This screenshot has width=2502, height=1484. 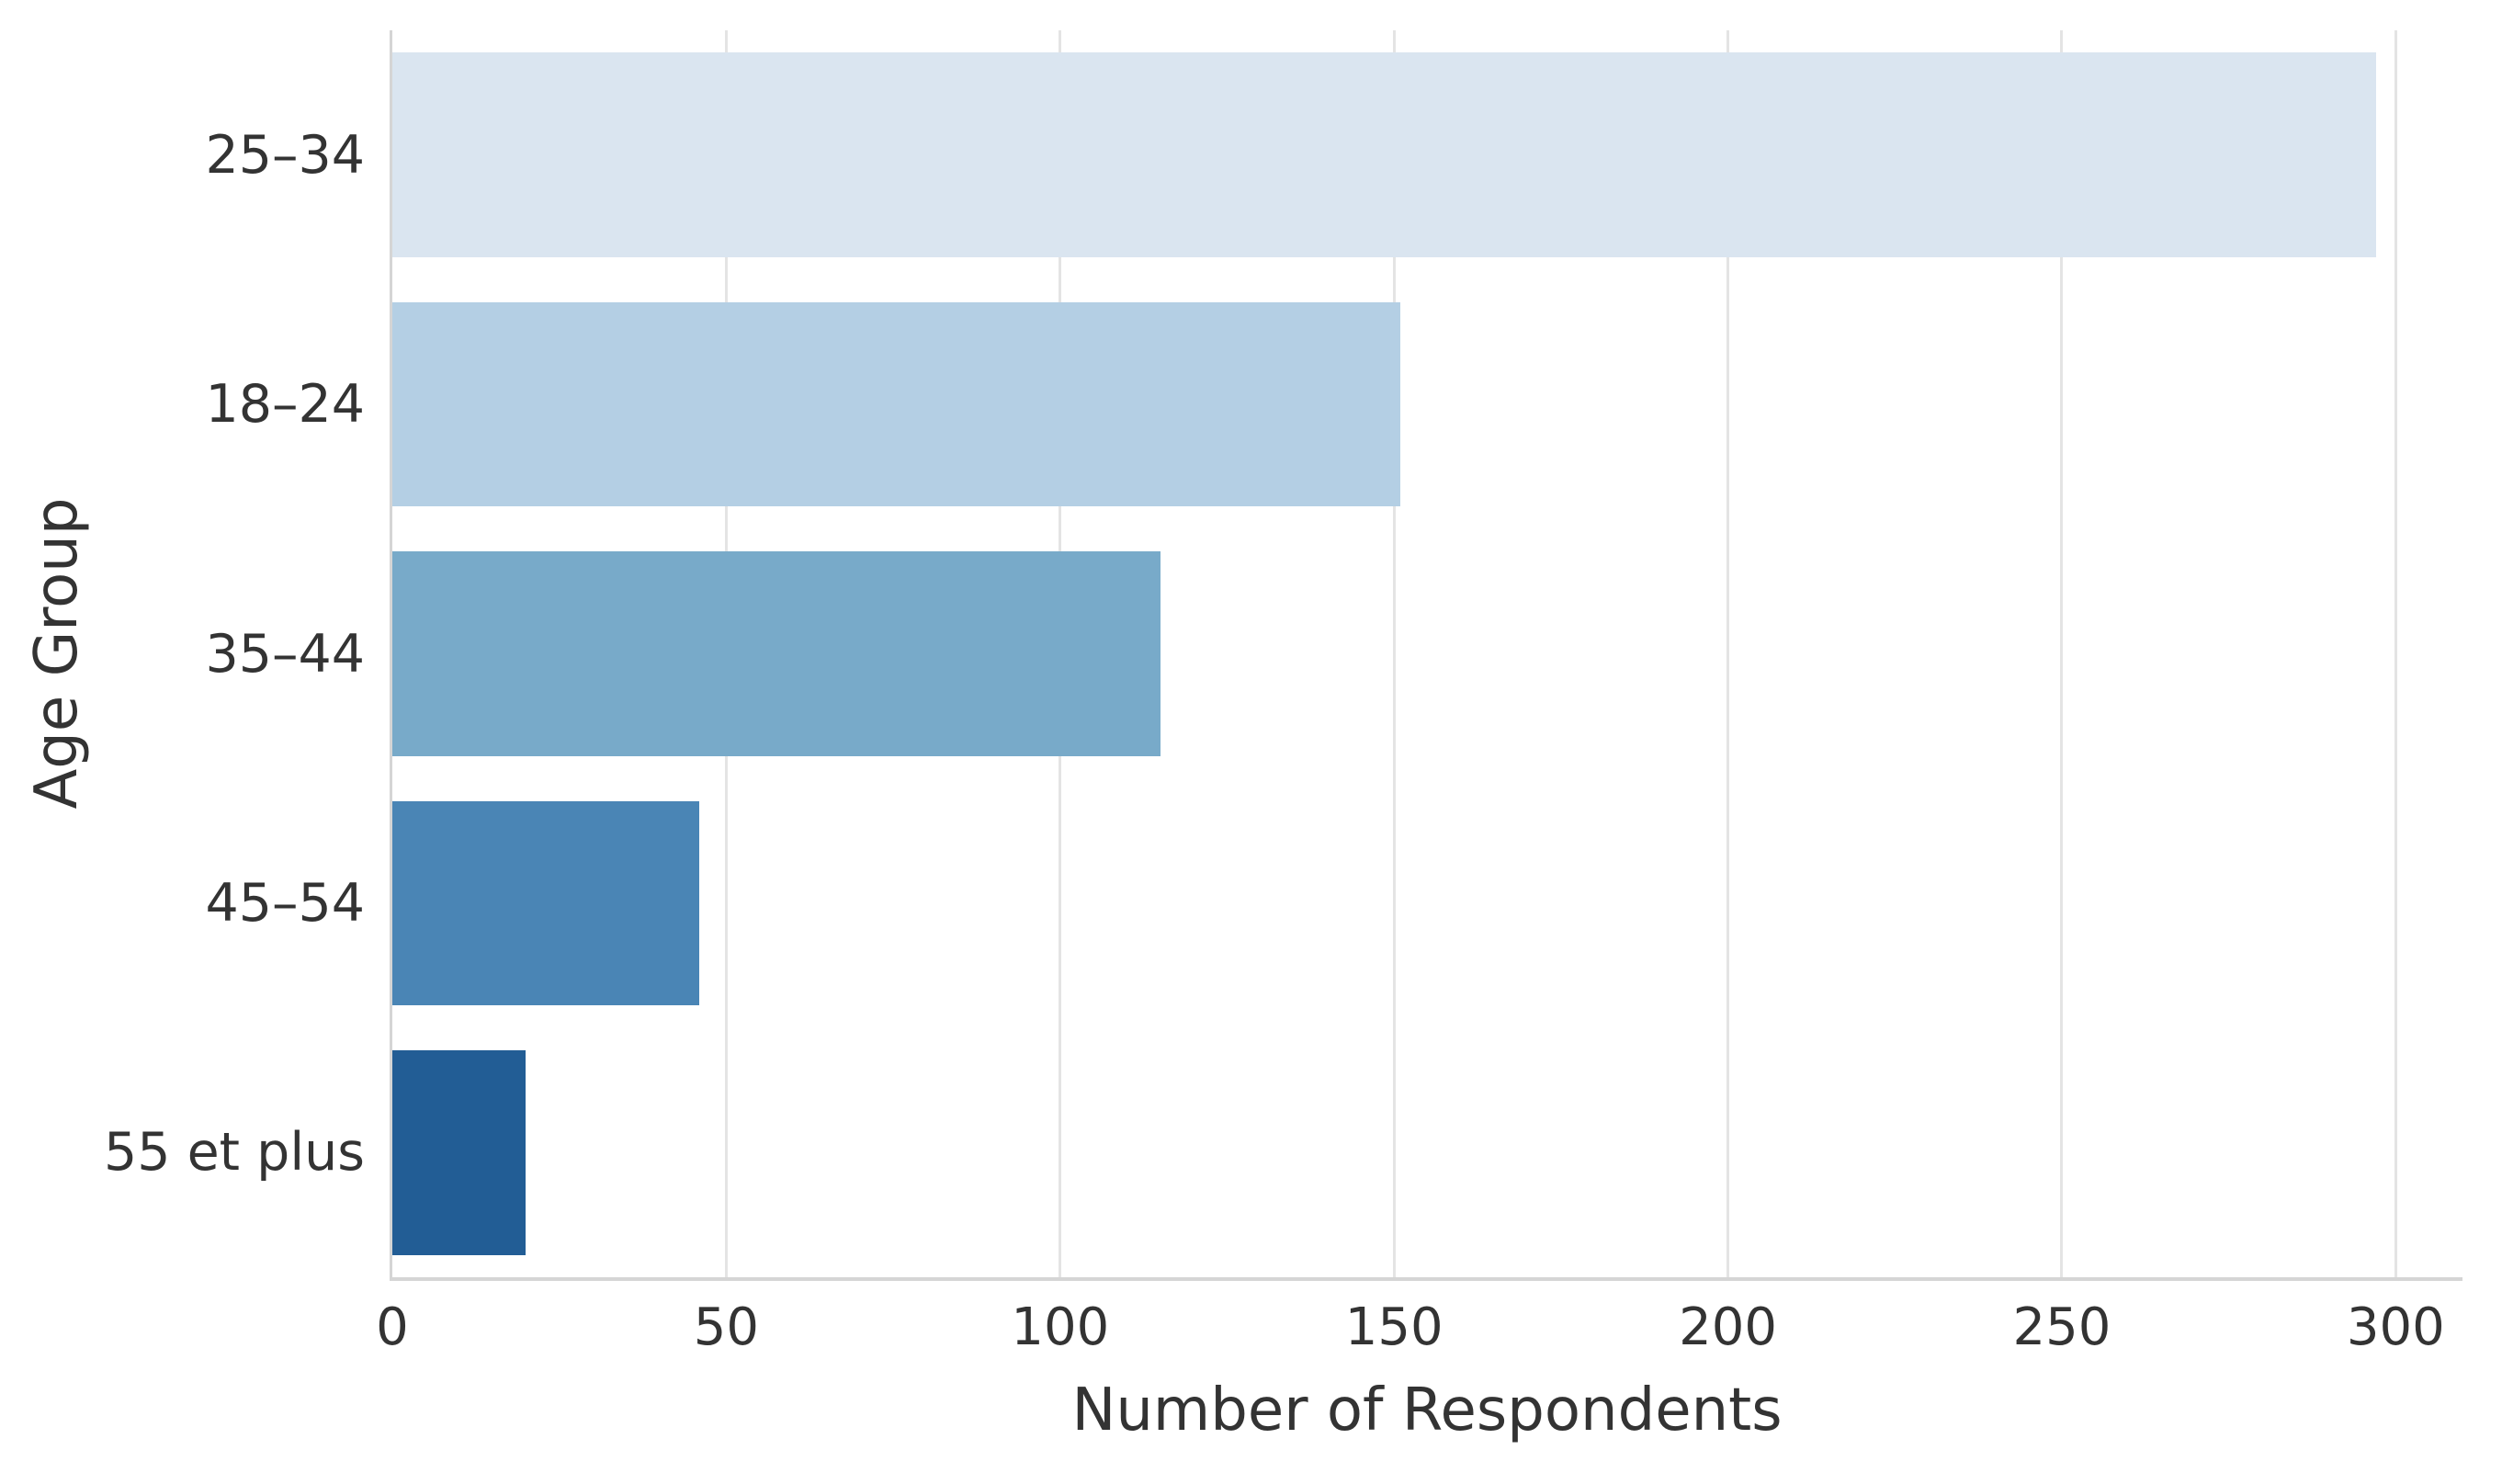 I want to click on x-axis-title: Number of Respondents, so click(x=1427, y=1410).